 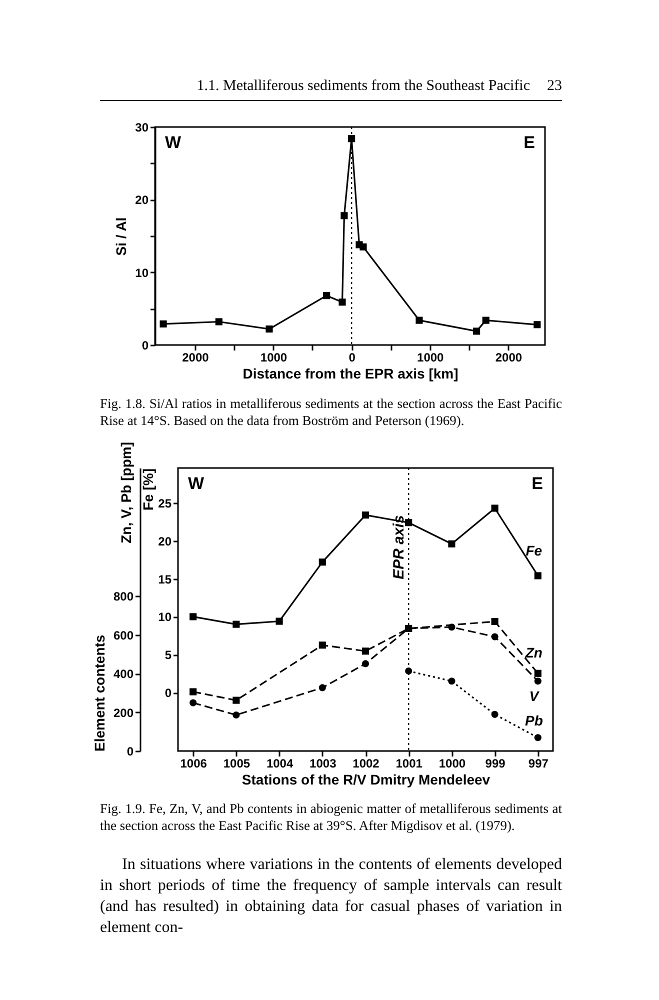 What do you see at coordinates (165, 617) in the screenshot?
I see `y2-tick-label: 10` at bounding box center [165, 617].